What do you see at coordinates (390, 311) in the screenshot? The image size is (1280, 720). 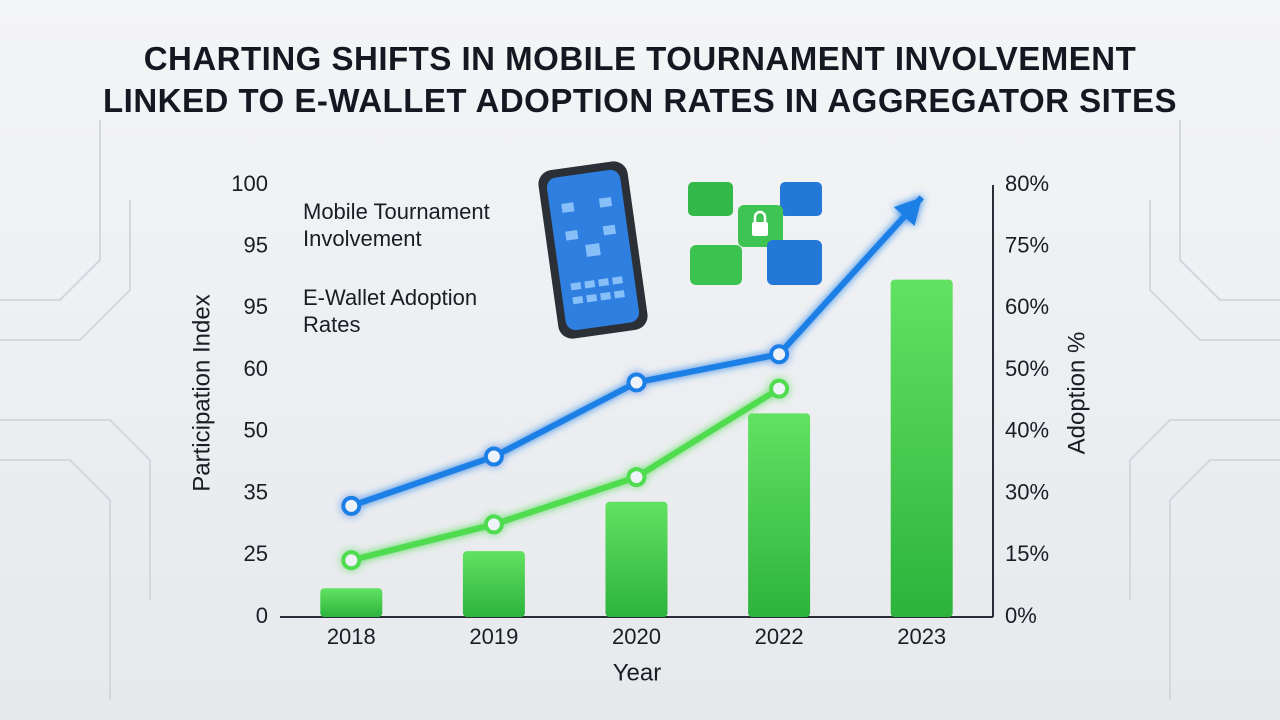 I see `legend-entry: E-Wallet Adoption Rates` at bounding box center [390, 311].